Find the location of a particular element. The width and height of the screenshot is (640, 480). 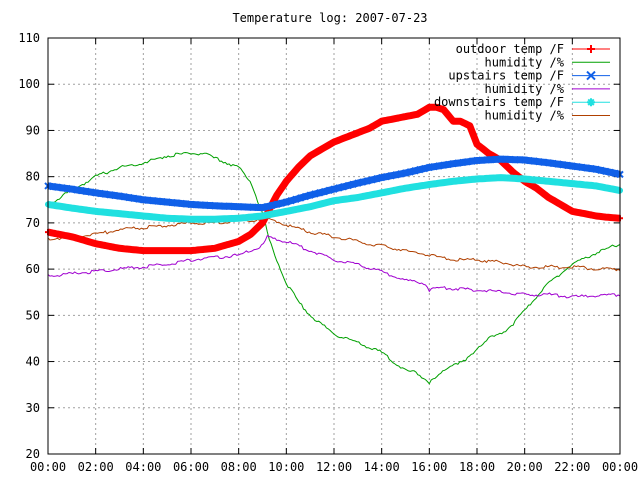

x-tick-label: 10:00 is located at coordinates (286, 467).